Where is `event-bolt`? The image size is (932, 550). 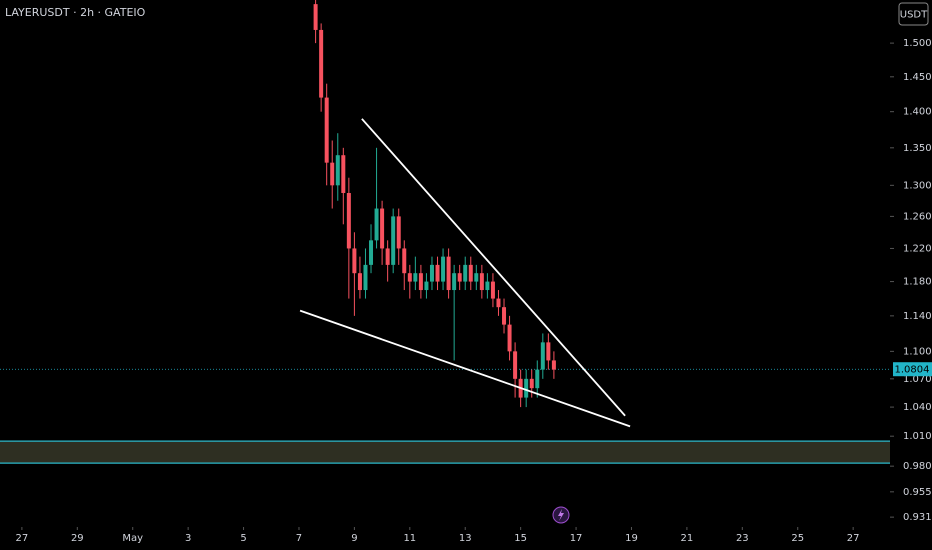
event-bolt is located at coordinates (561, 515).